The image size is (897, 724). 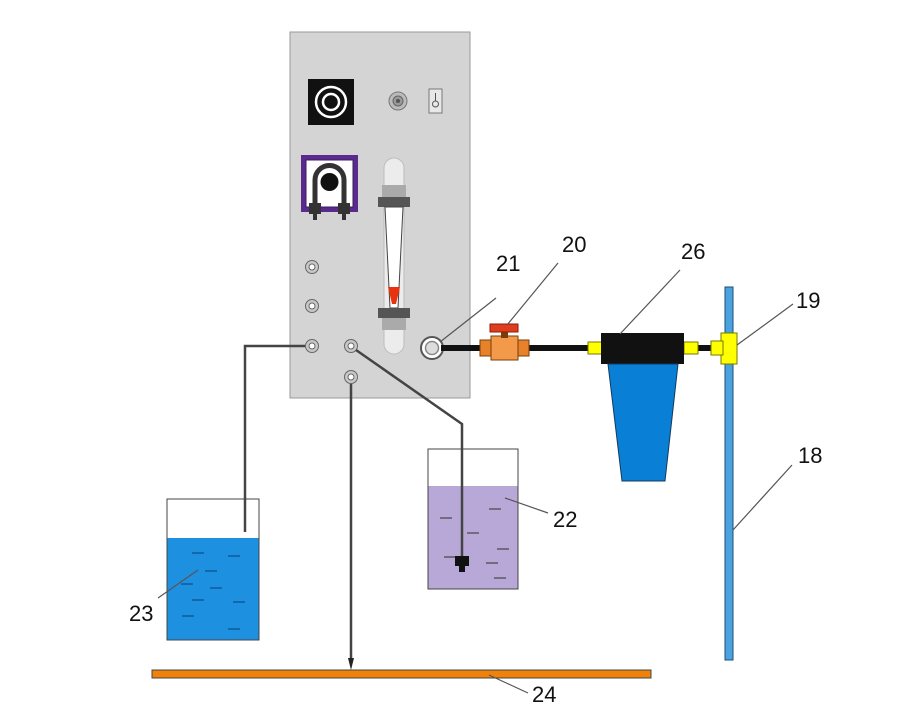 I want to click on label-21: 21, so click(x=508, y=263).